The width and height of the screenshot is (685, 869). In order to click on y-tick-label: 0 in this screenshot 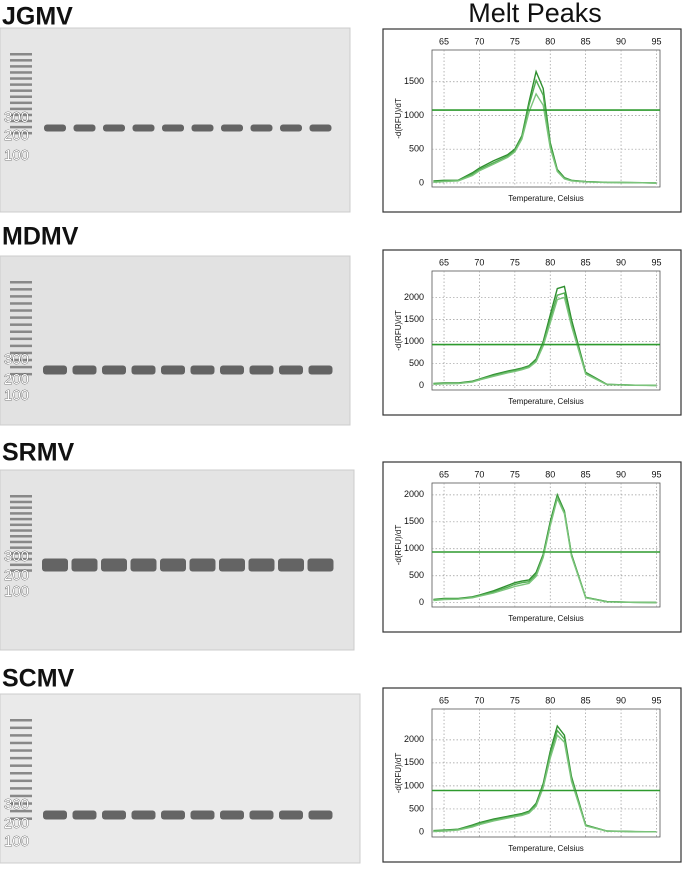, I will do `click(421, 831)`.